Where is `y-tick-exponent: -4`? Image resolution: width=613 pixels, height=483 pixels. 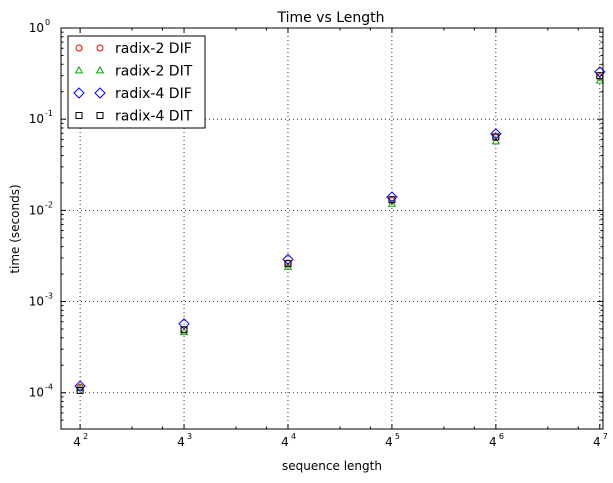 y-tick-exponent: -4 is located at coordinates (49, 387).